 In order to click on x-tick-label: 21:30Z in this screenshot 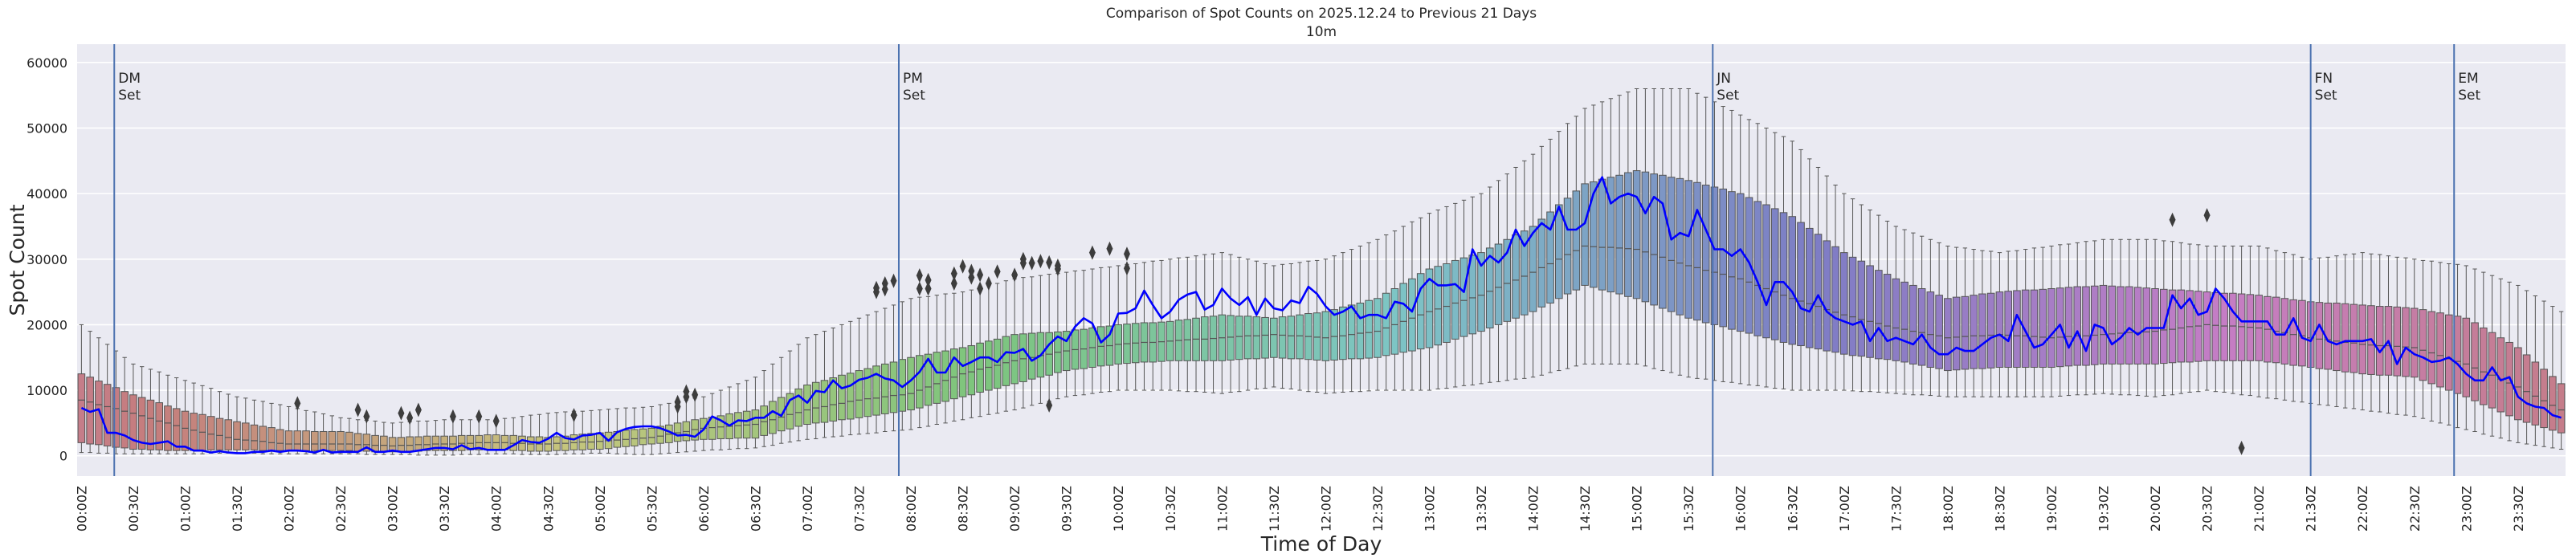, I will do `click(2311, 509)`.